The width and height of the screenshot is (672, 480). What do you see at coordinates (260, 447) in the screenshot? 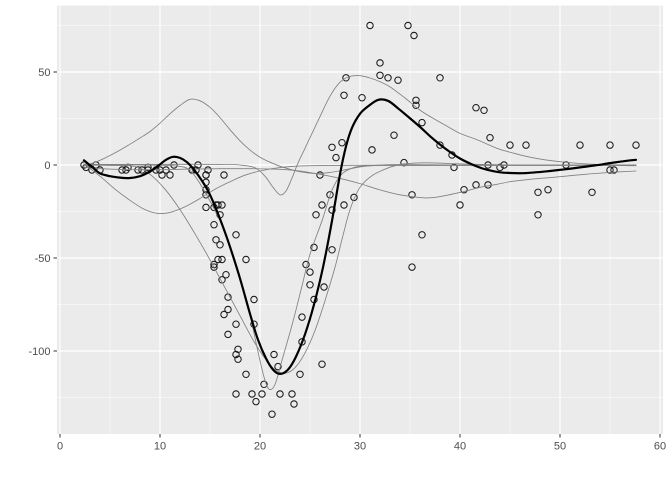
I see `x-tick-label: 20` at bounding box center [260, 447].